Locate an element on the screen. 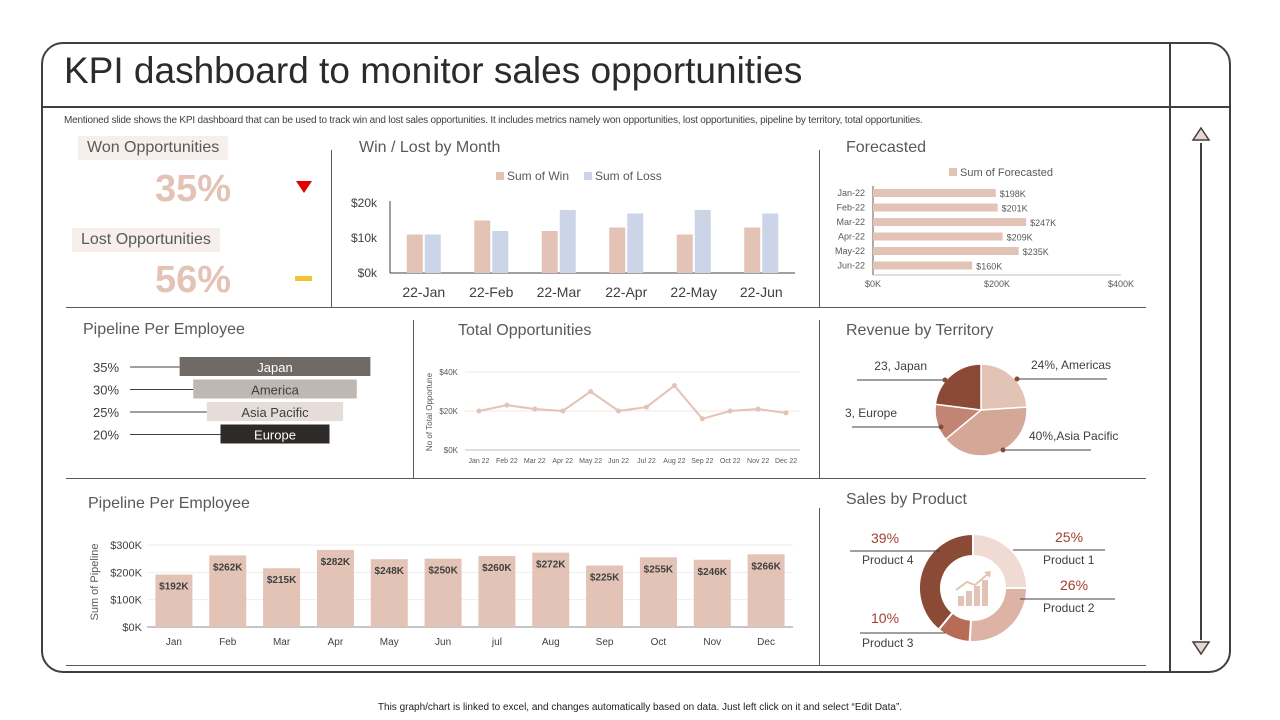 This screenshot has width=1280, height=720. x-tick-label: Aug is located at coordinates (551, 642).